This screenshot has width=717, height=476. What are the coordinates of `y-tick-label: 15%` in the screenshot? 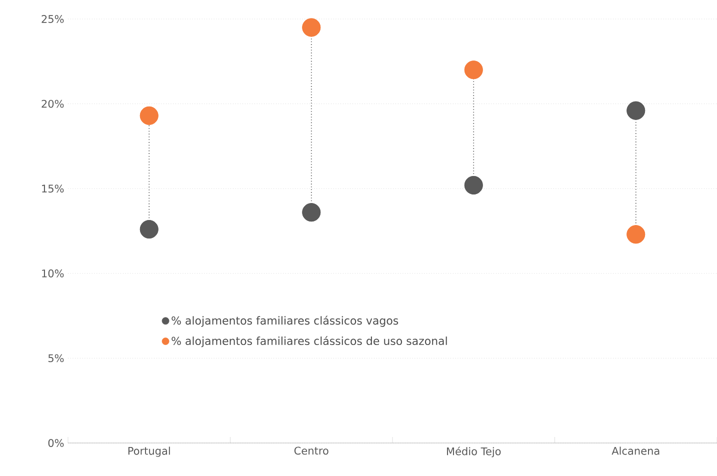 It's located at (53, 188).